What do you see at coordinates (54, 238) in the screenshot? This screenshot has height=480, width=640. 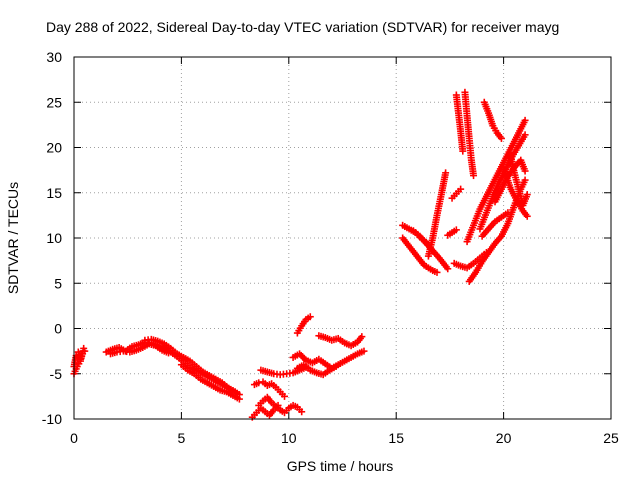 I see `y-tick-label: 10` at bounding box center [54, 238].